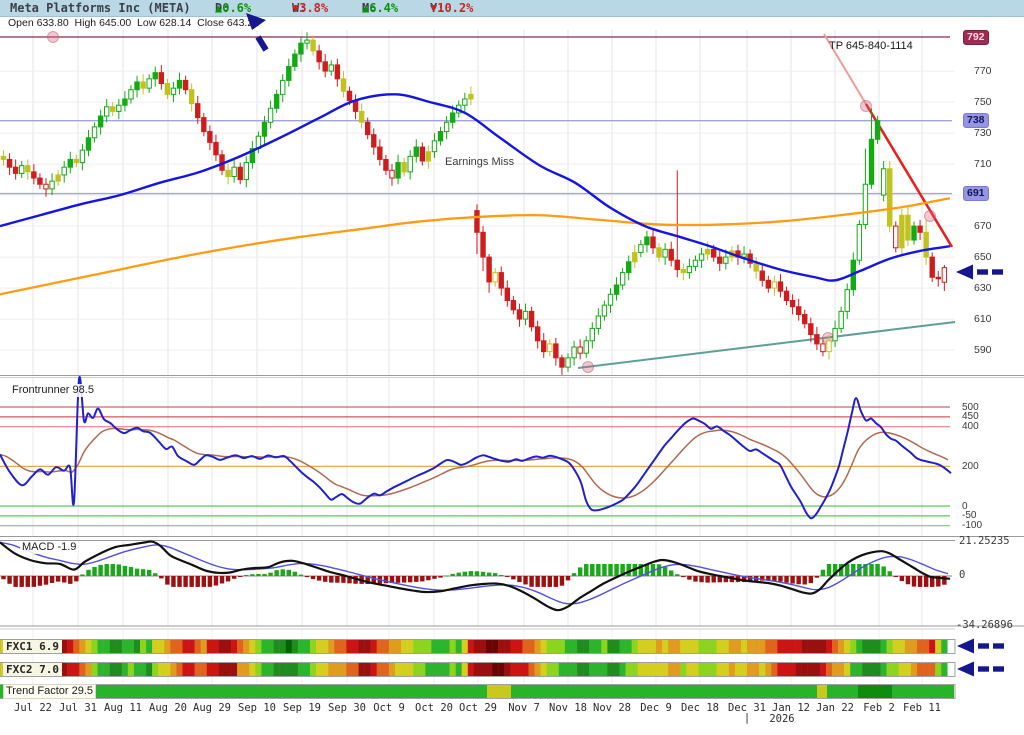  I want to click on ticker-title: Meta Platforms Inc (META), so click(100, 8).